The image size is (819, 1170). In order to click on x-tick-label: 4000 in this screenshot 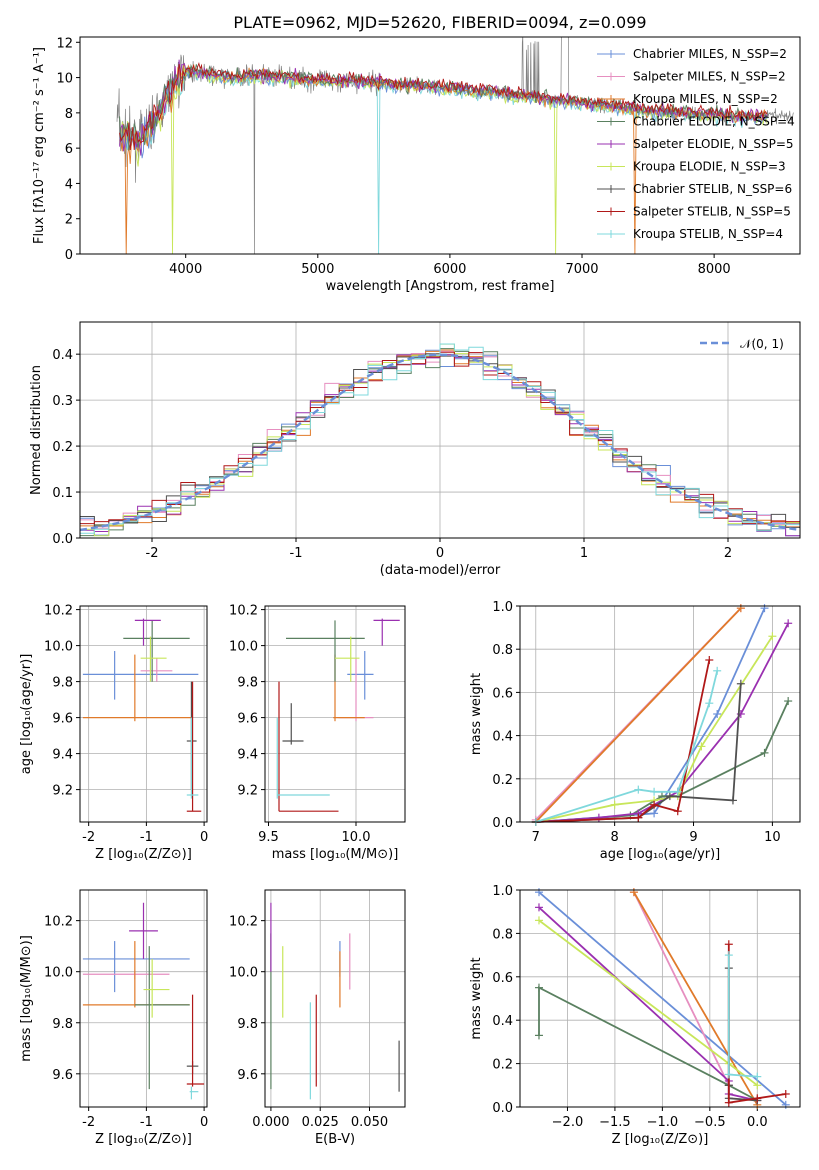, I will do `click(185, 269)`.